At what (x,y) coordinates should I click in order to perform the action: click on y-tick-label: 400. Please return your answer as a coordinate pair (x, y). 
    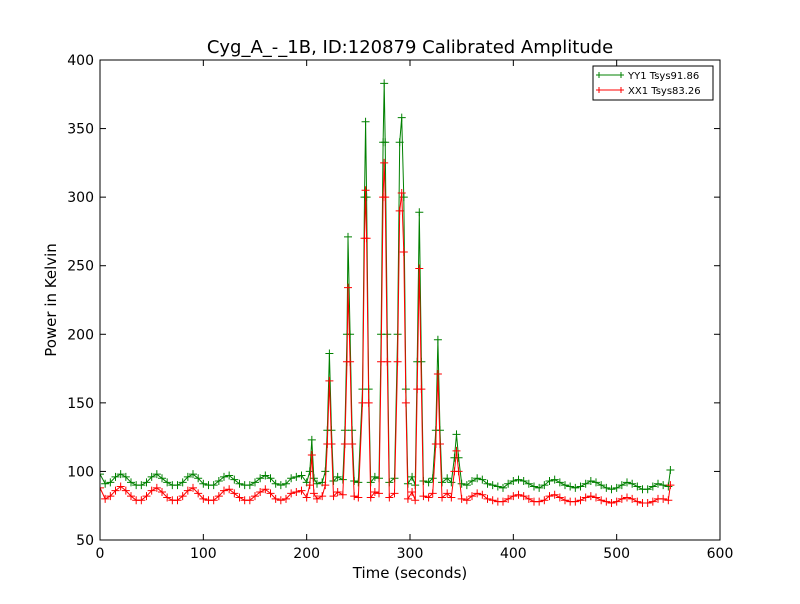
    Looking at the image, I should click on (80, 61).